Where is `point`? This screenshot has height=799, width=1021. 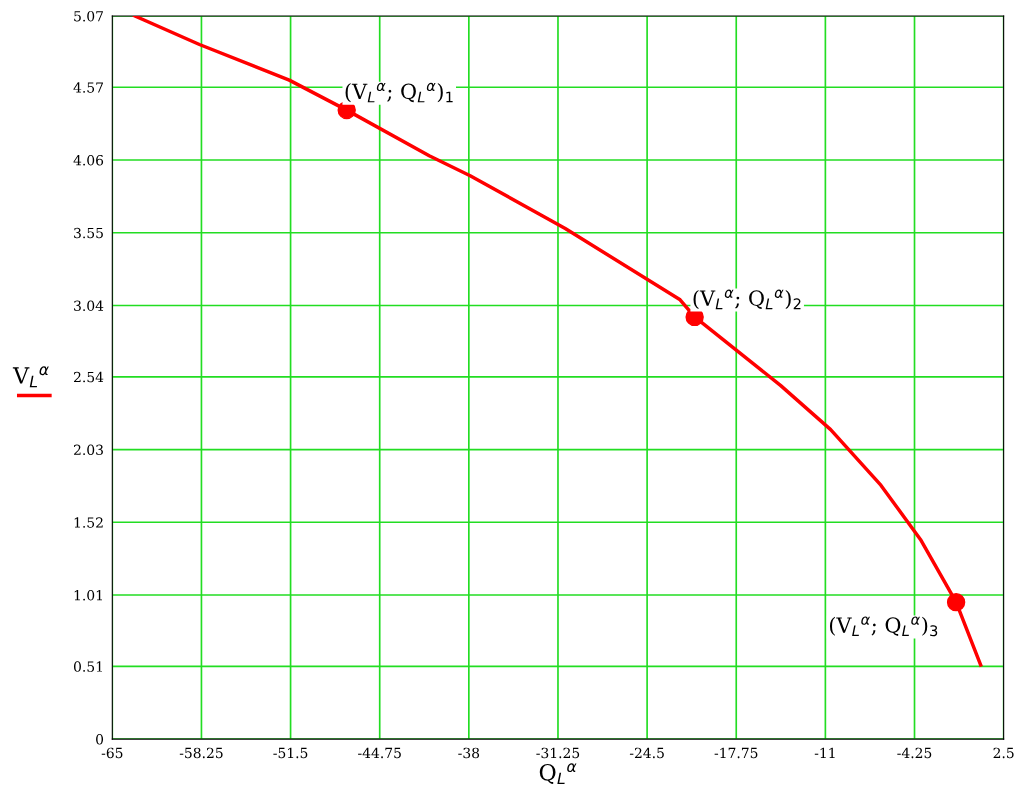
point is located at coordinates (956, 602).